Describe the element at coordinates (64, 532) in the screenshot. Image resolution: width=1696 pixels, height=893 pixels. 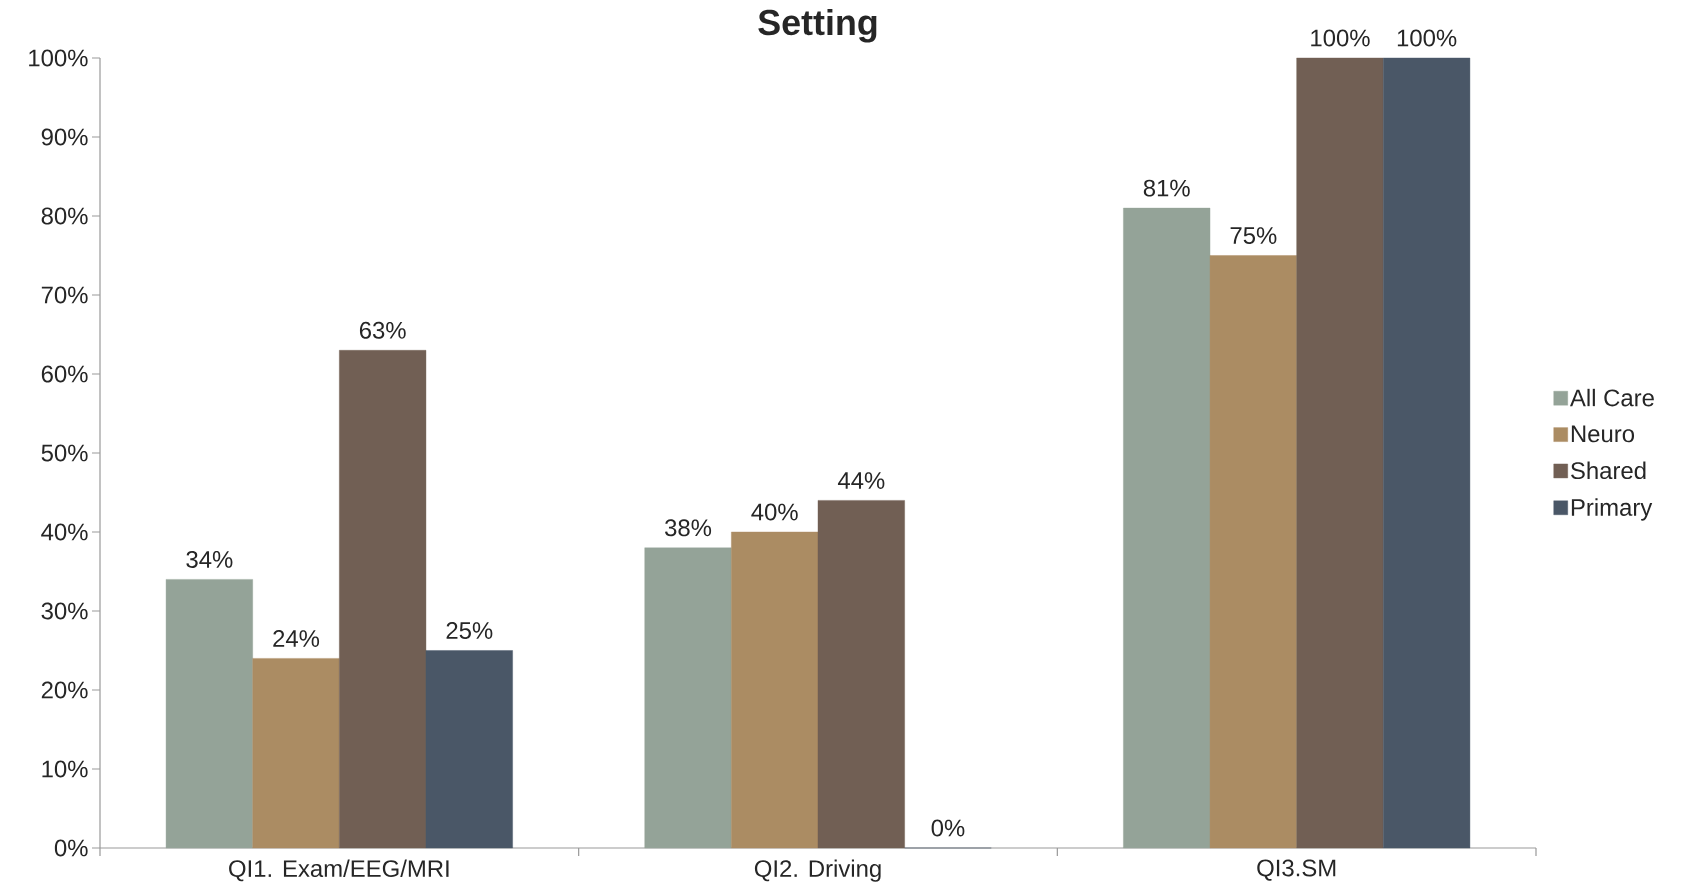
I see `y-tick-label: 40%` at that location.